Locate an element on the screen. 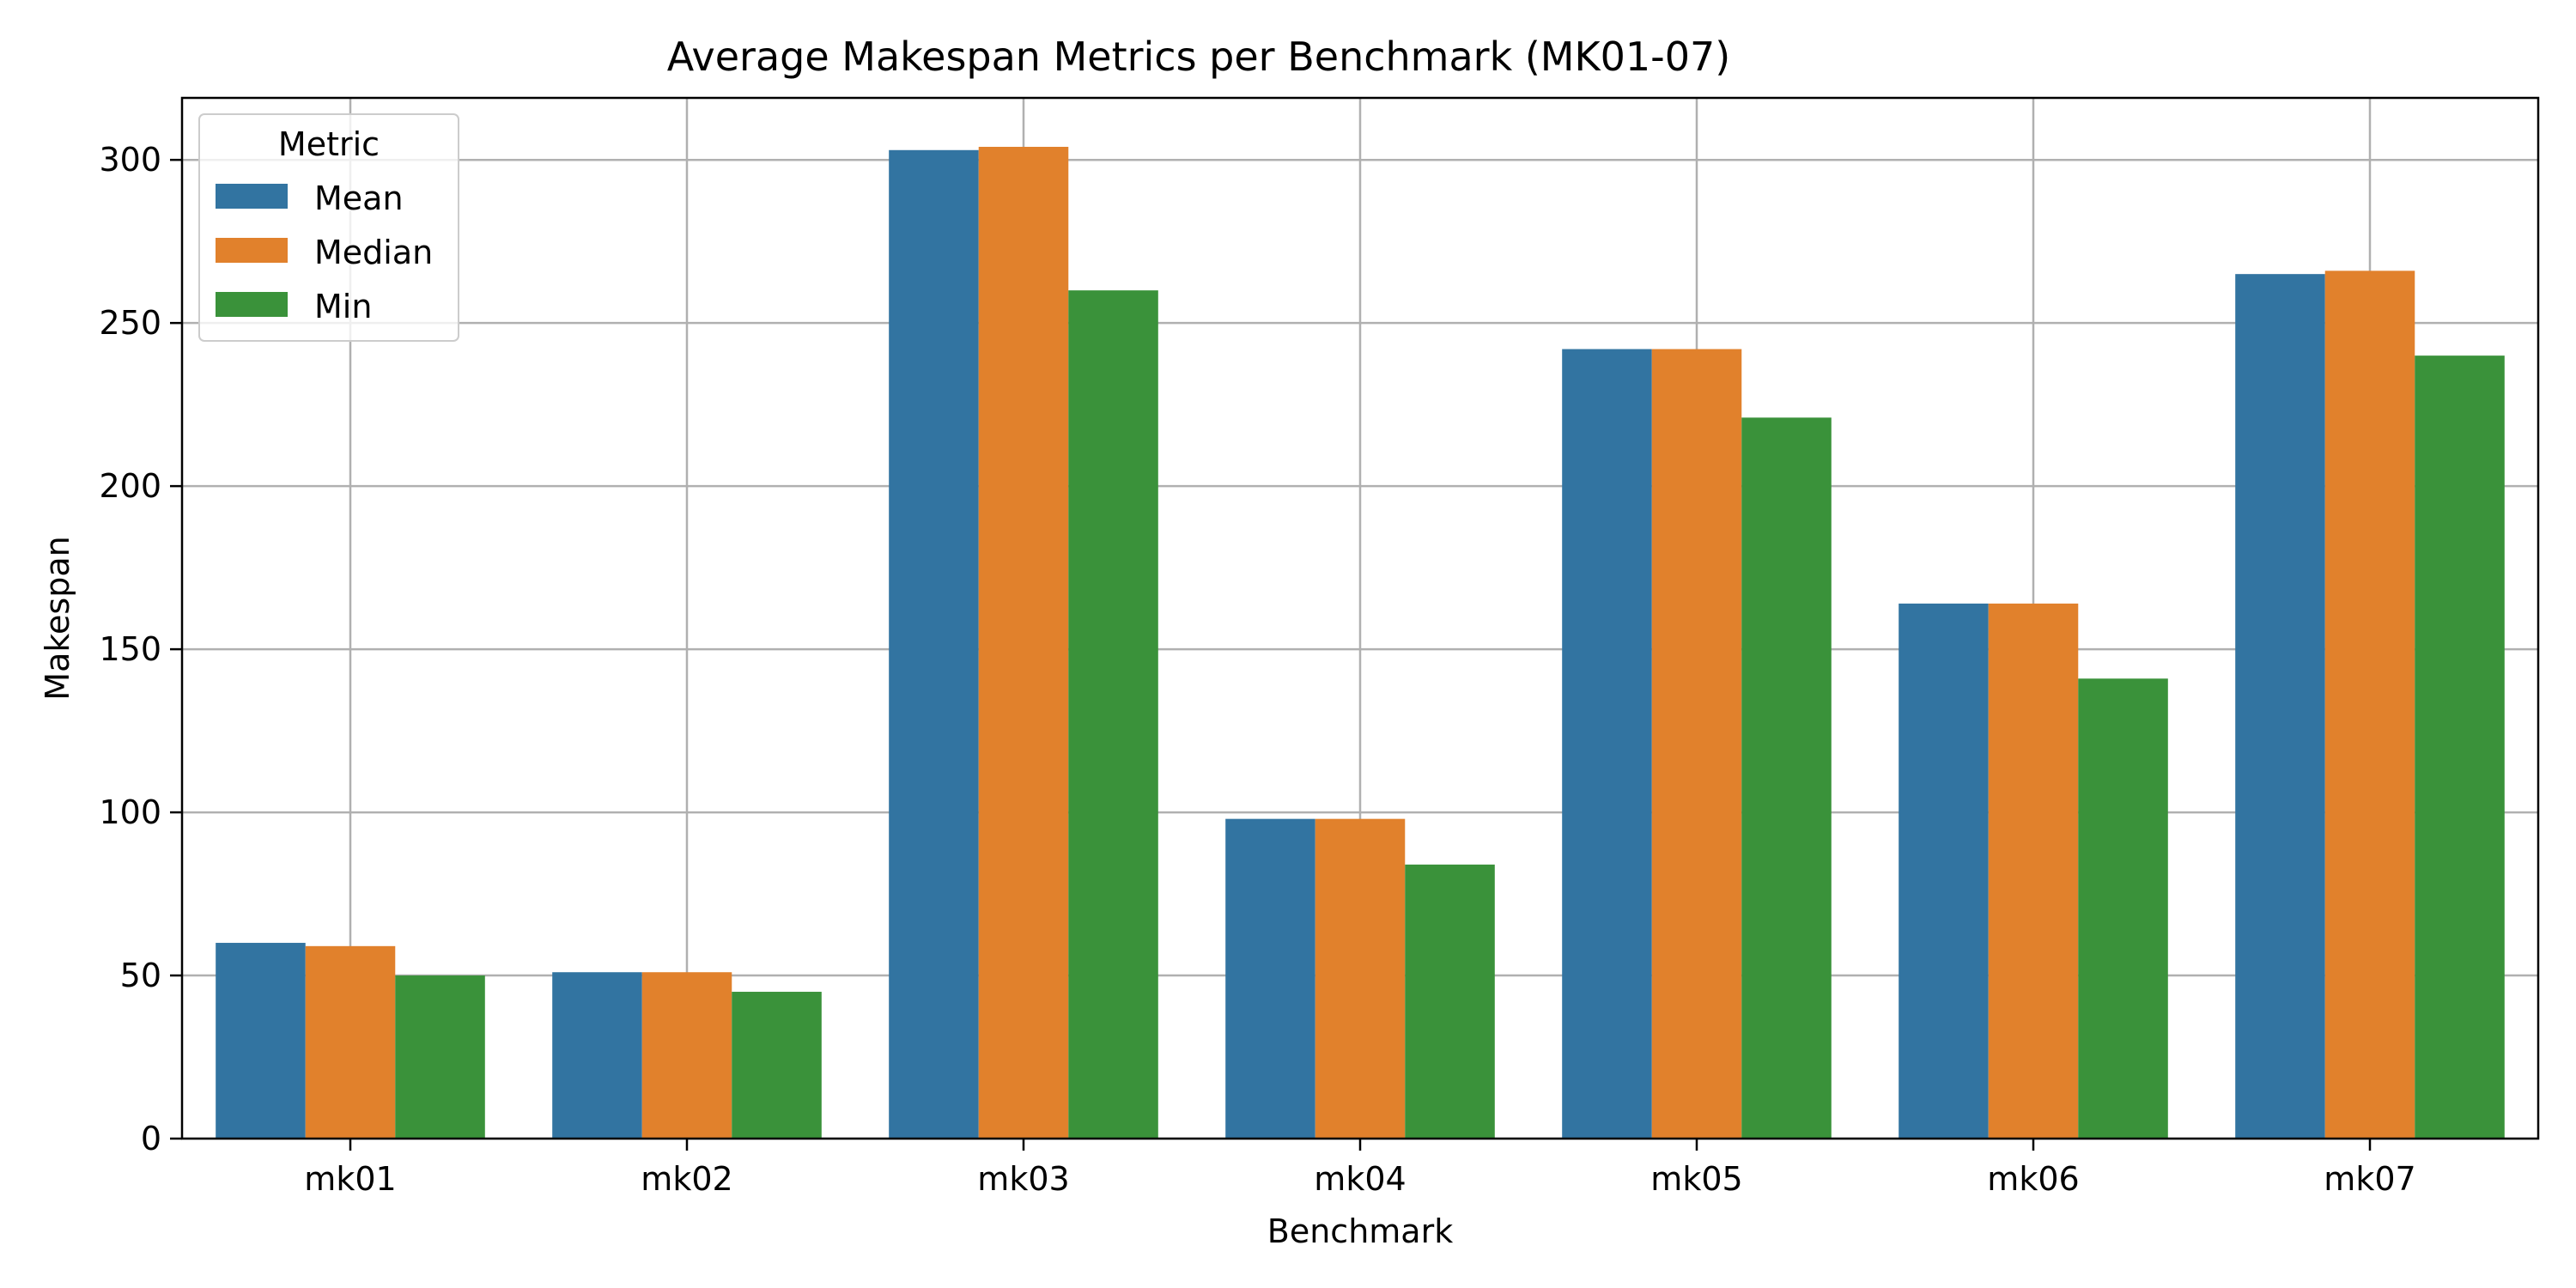  bar-mk01-mean is located at coordinates (261, 1041).